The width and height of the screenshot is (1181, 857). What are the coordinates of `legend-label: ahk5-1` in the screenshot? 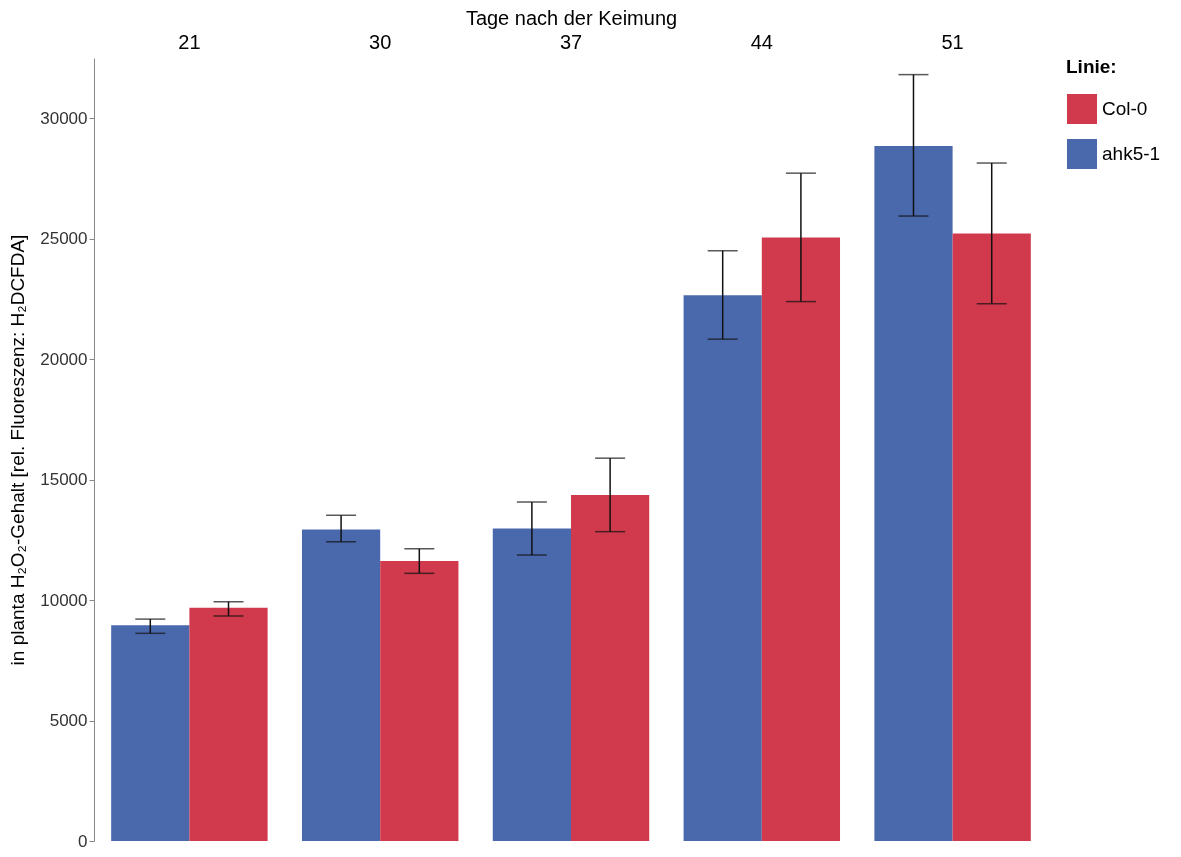 It's located at (1131, 153).